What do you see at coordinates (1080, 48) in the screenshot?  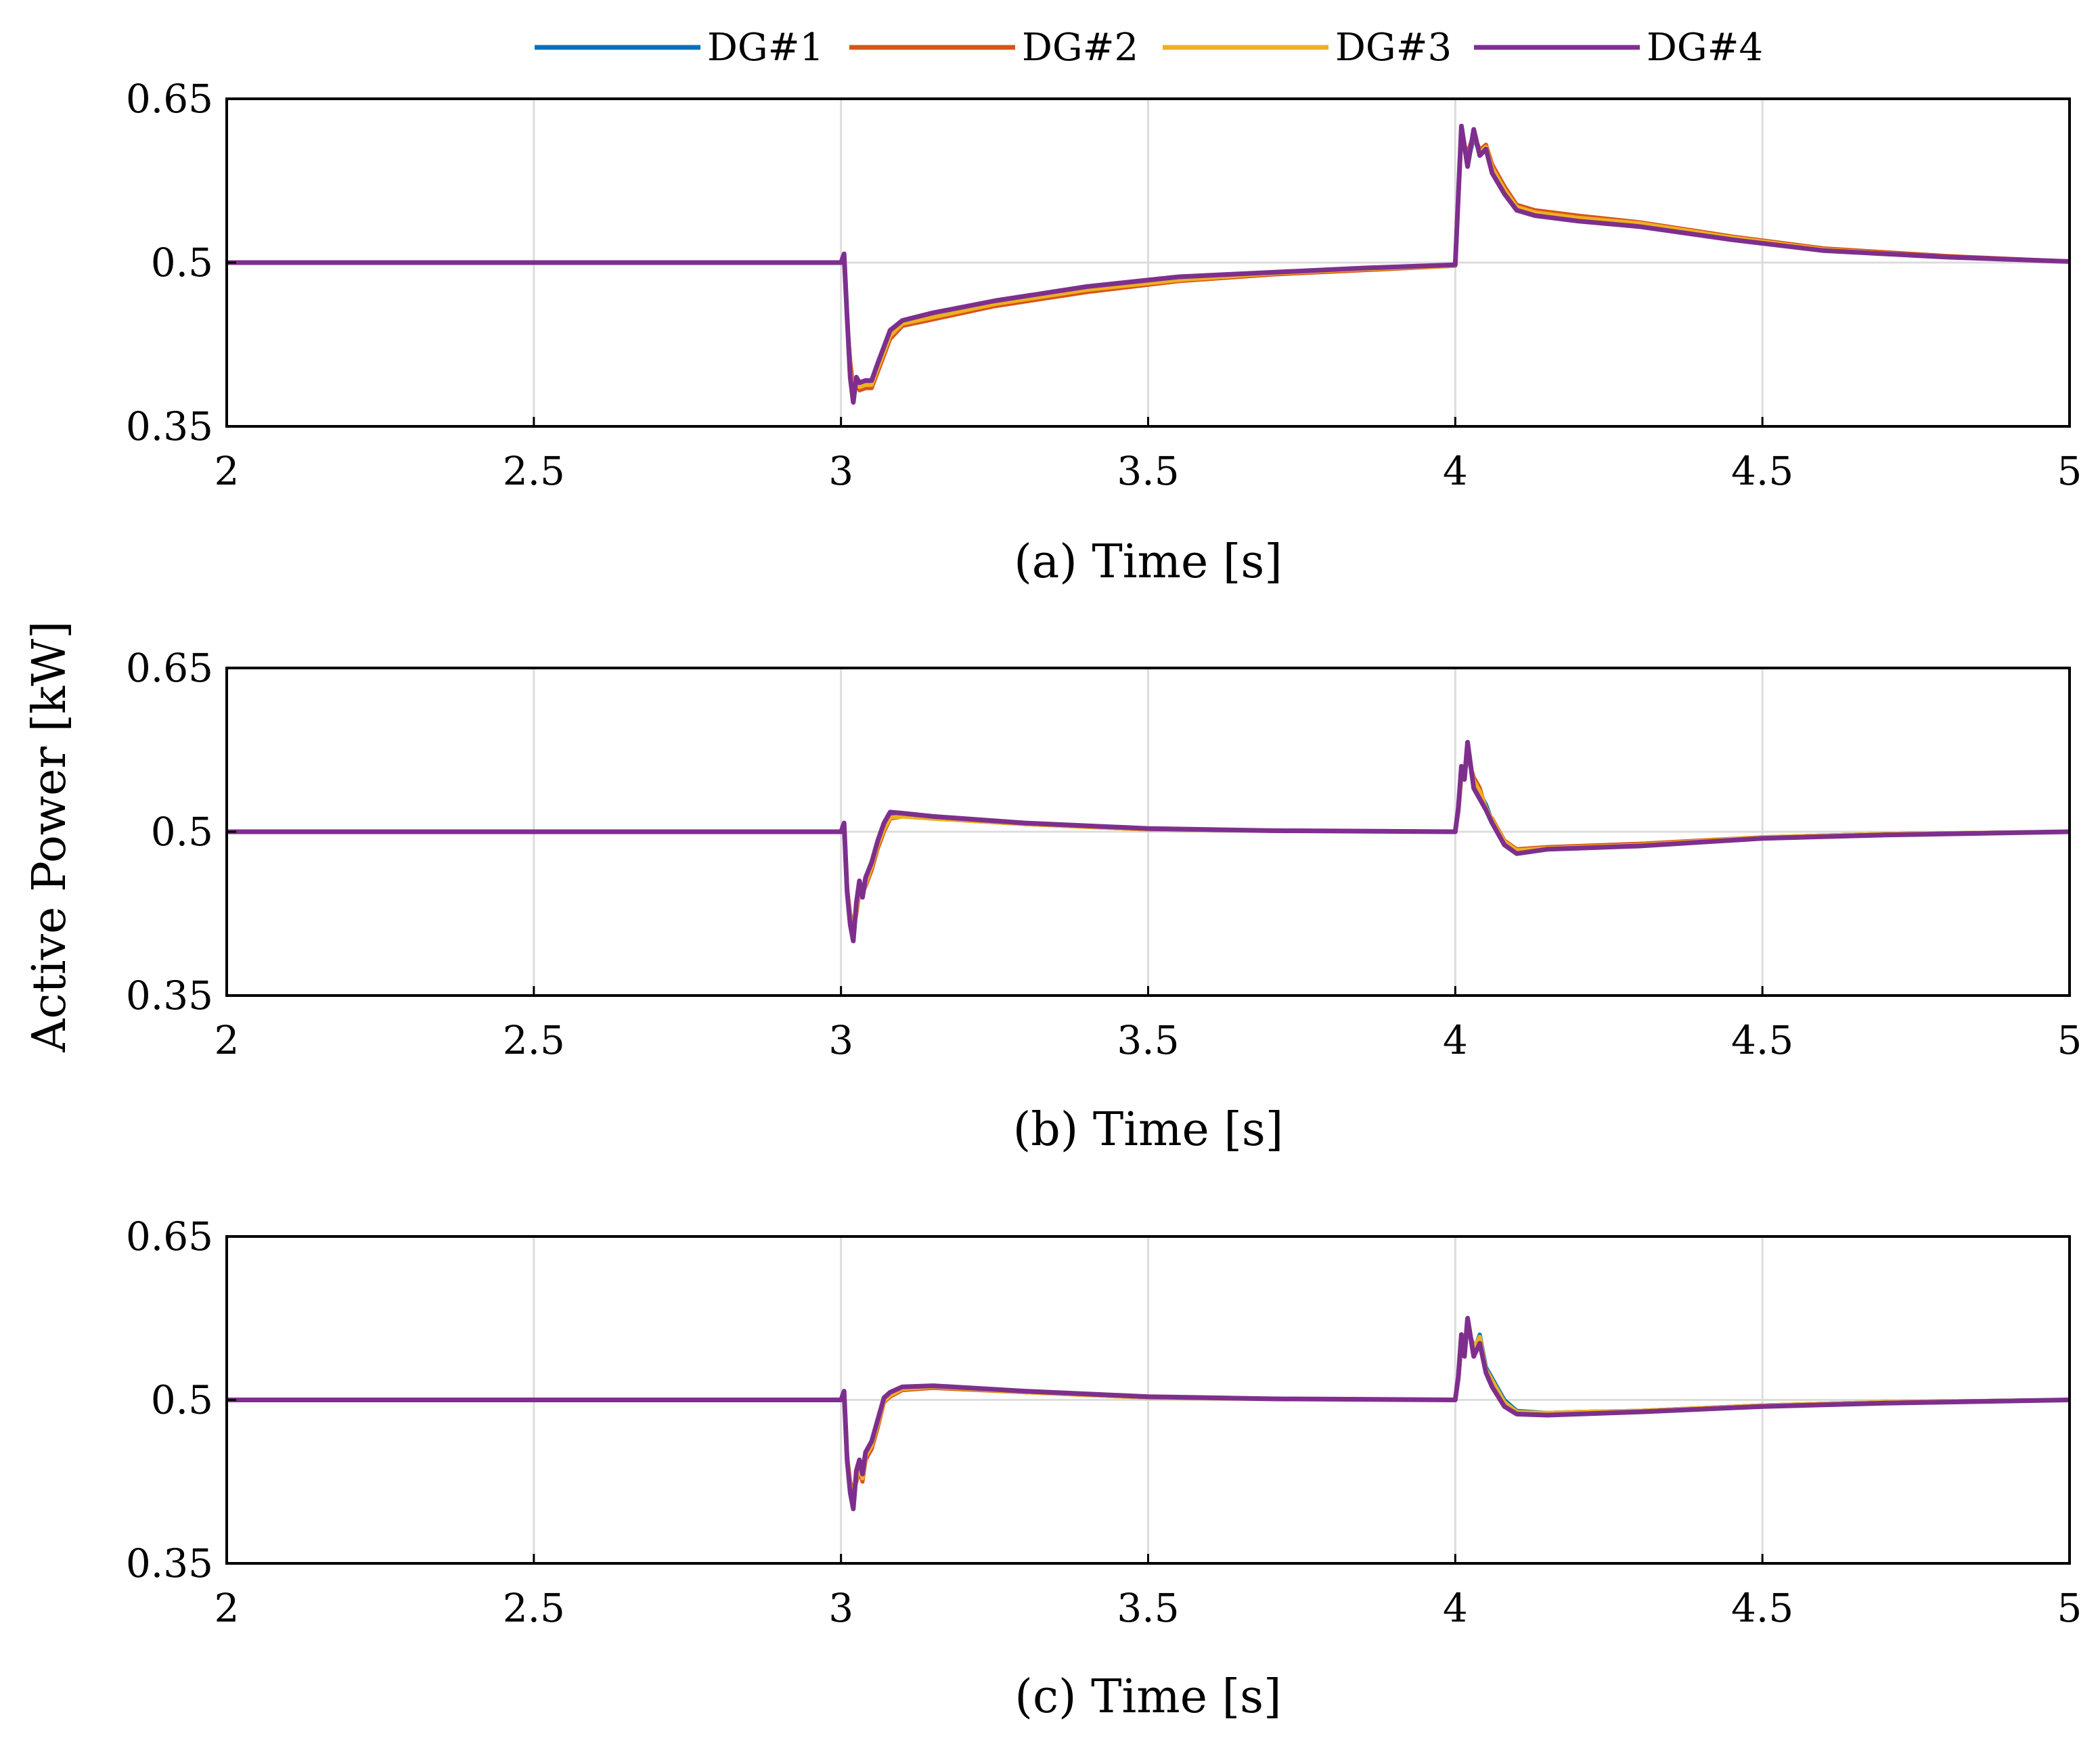 I see `legend-label-2: DG#2` at bounding box center [1080, 48].